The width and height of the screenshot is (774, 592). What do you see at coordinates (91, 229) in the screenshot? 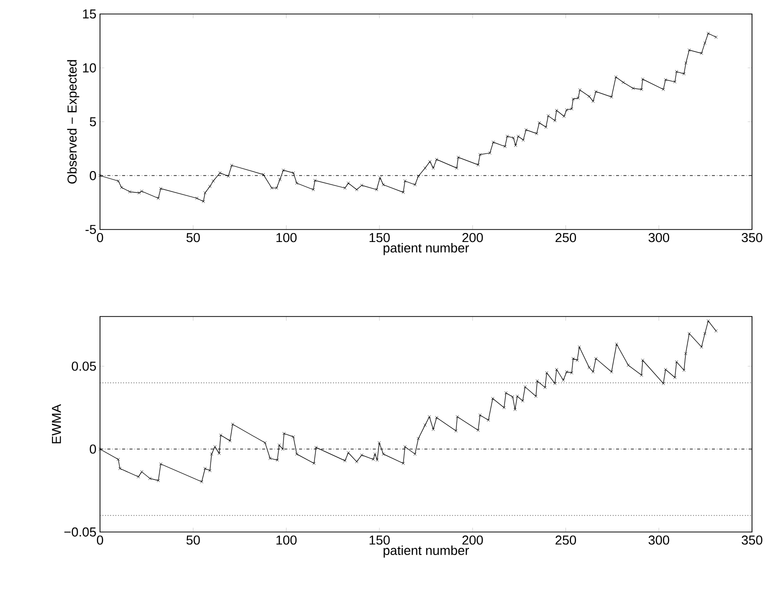
I see `y-tick-label: -5` at bounding box center [91, 229].